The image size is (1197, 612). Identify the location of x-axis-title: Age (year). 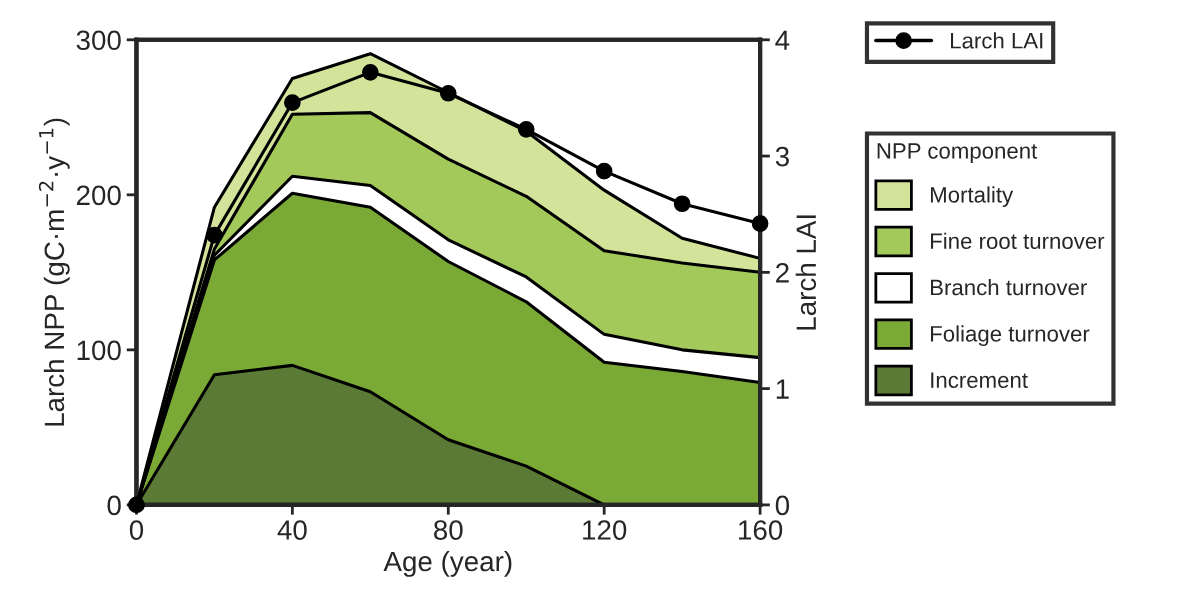
(447, 563).